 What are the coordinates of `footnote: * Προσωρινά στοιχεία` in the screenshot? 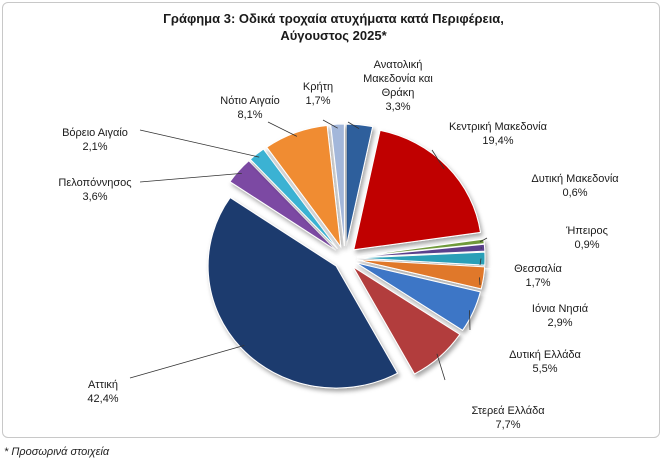 It's located at (57, 452).